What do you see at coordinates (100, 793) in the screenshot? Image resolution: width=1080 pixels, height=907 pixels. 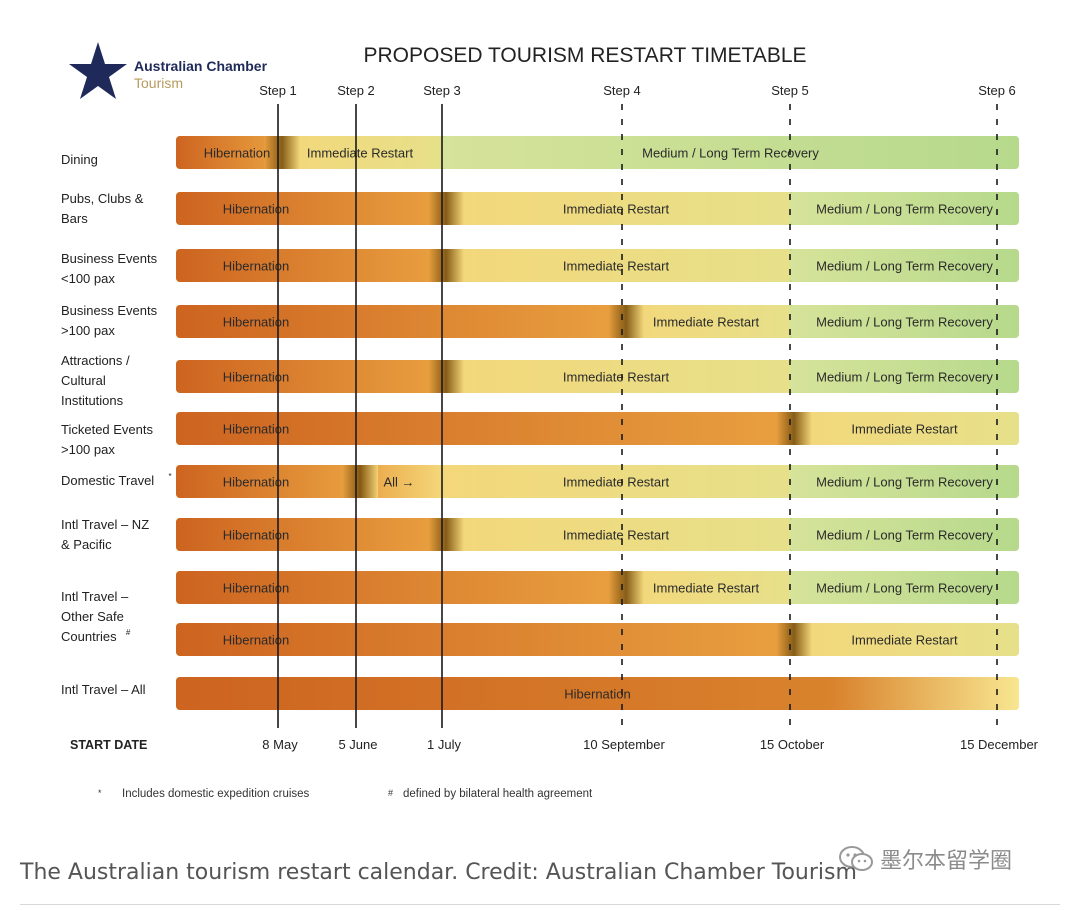 I see `footnote-symbol: *` at bounding box center [100, 793].